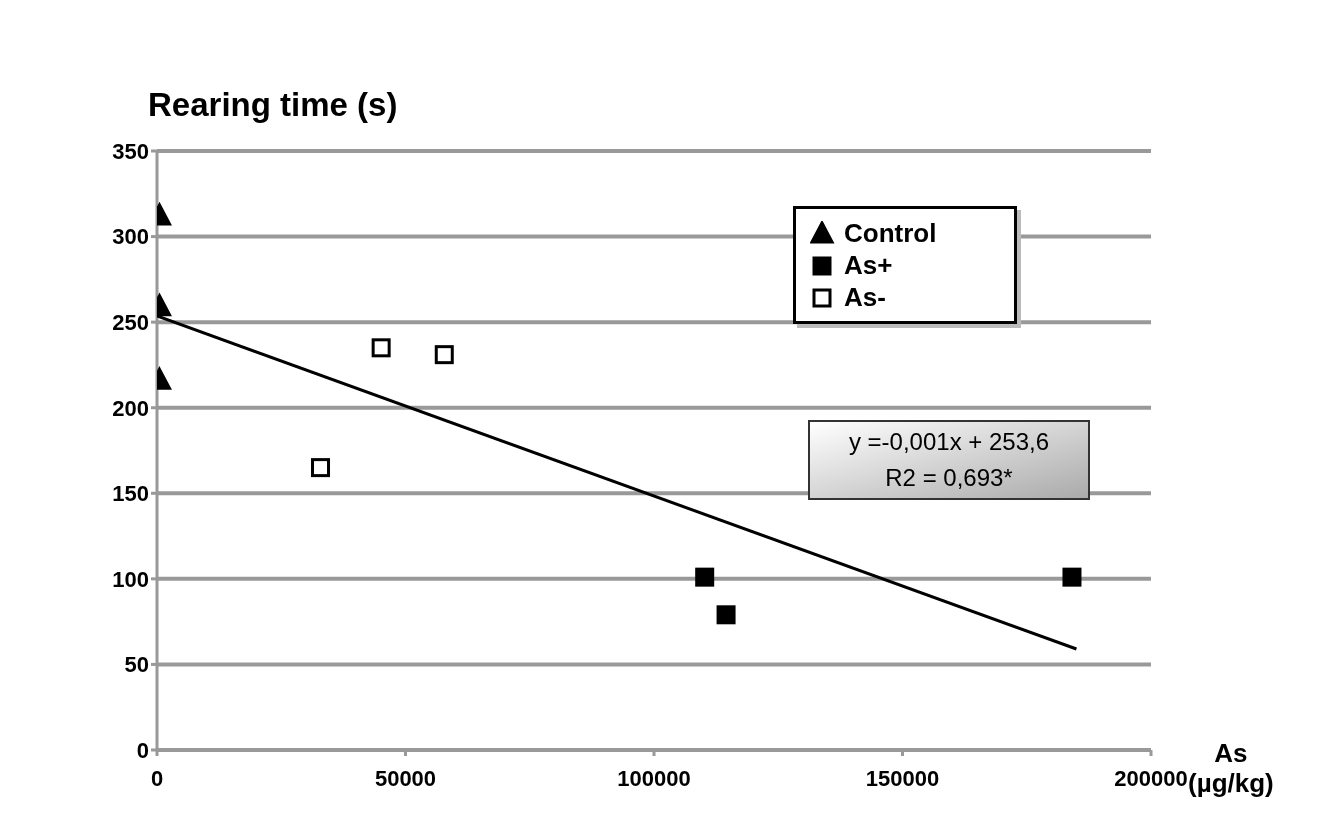  What do you see at coordinates (130, 322) in the screenshot?
I see `y-tick-label: 250` at bounding box center [130, 322].